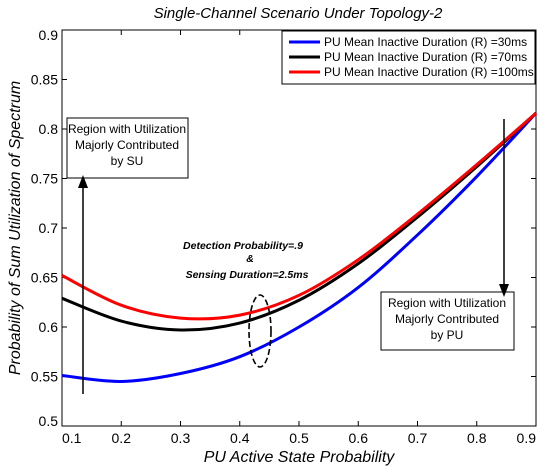 This screenshot has height=469, width=550. I want to click on annotation-su-line-3: by SU, so click(127, 161).